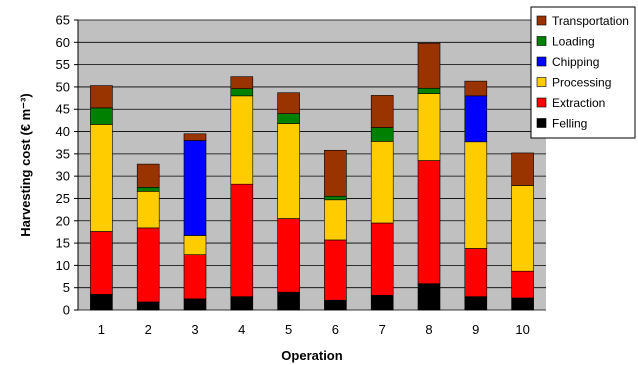 Image resolution: width=638 pixels, height=365 pixels. I want to click on legend-label-transportation: Transportation, so click(590, 21).